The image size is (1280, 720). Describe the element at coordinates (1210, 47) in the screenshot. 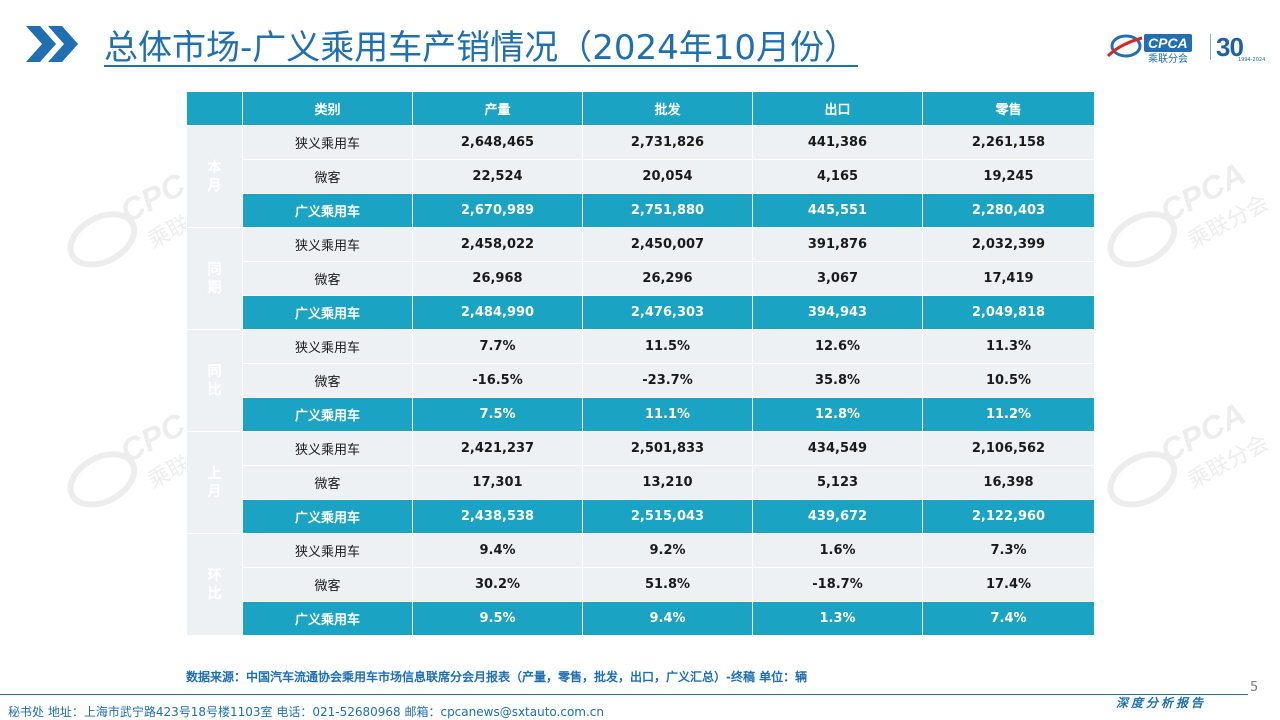

I see `logo-divider` at that location.